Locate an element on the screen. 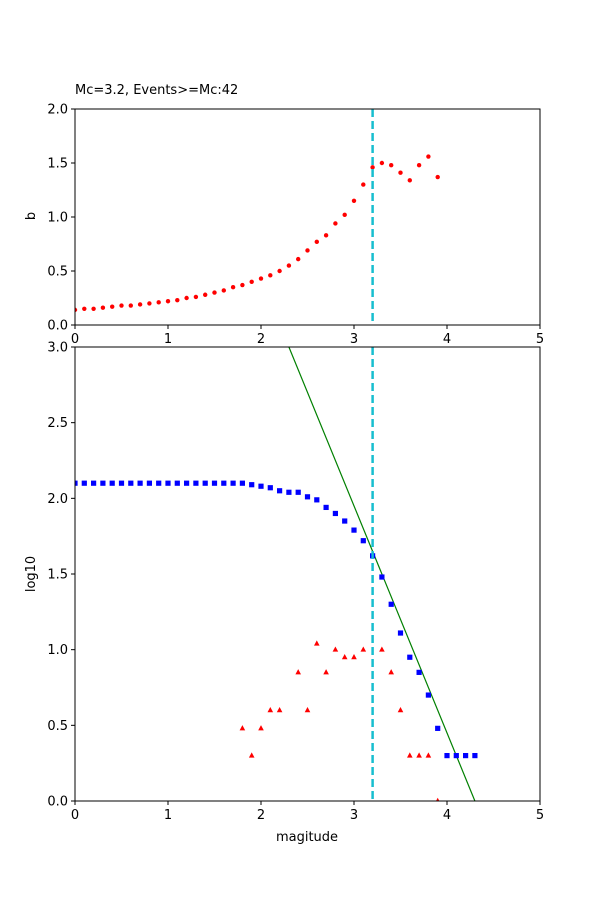 This screenshot has width=600, height=900. y-tick-label: 1.5 is located at coordinates (57, 575).